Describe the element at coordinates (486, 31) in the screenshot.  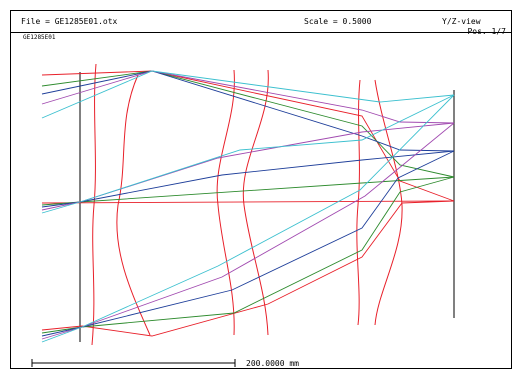
I see `position-label: Pos. 1/7` at that location.